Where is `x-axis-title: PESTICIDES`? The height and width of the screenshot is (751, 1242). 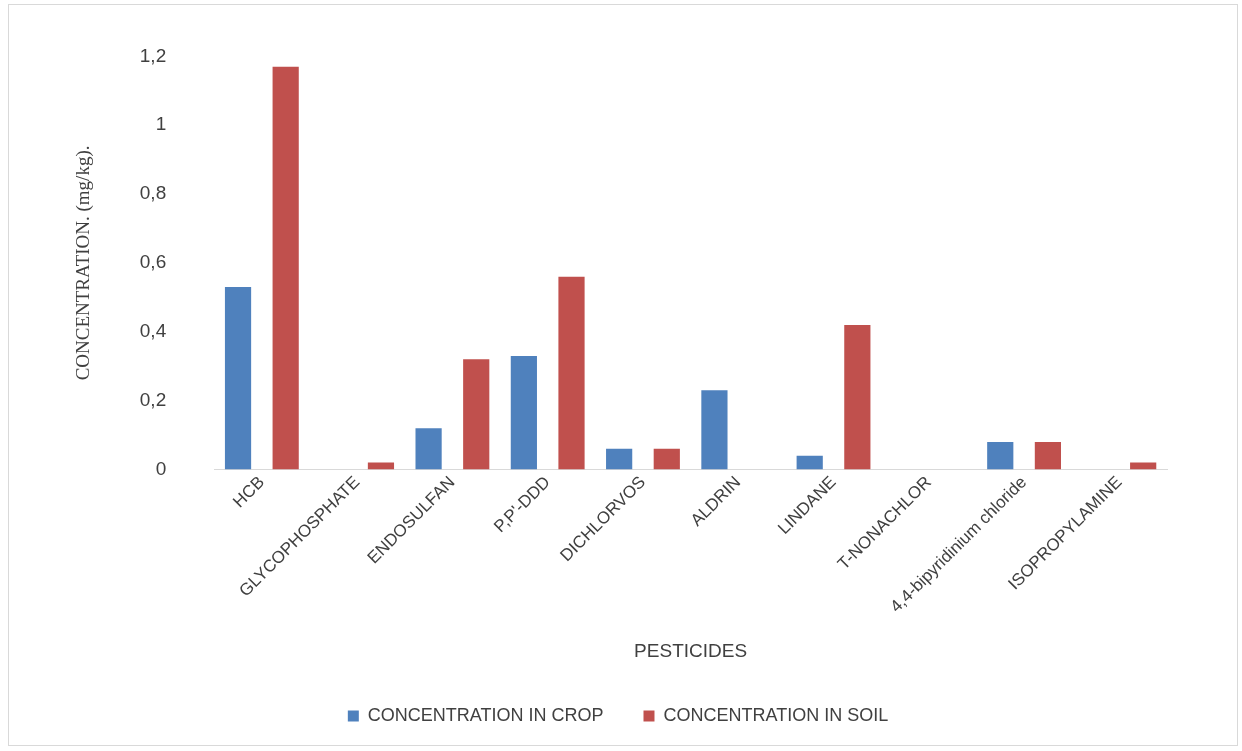
x-axis-title: PESTICIDES is located at coordinates (691, 650).